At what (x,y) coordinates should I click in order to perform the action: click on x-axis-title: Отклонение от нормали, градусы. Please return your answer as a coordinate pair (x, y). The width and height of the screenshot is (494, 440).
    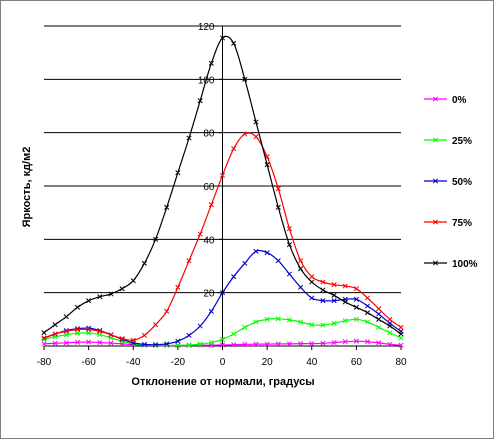
    Looking at the image, I should click on (222, 382).